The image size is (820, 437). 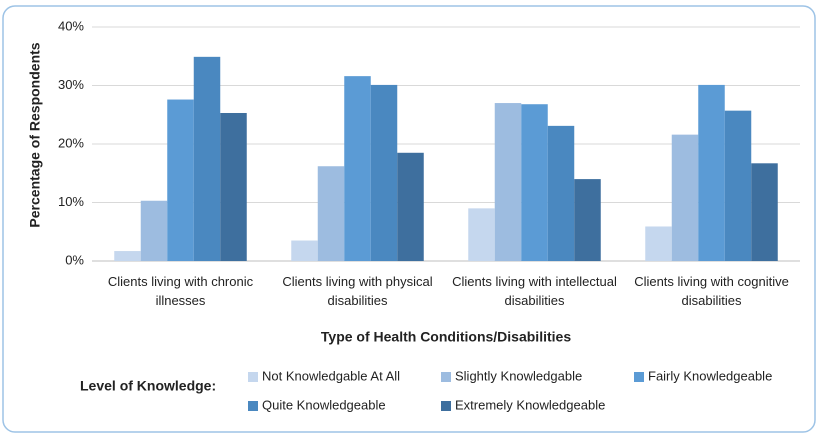 What do you see at coordinates (331, 375) in the screenshot?
I see `legend-label: Not Knowledgable At All` at bounding box center [331, 375].